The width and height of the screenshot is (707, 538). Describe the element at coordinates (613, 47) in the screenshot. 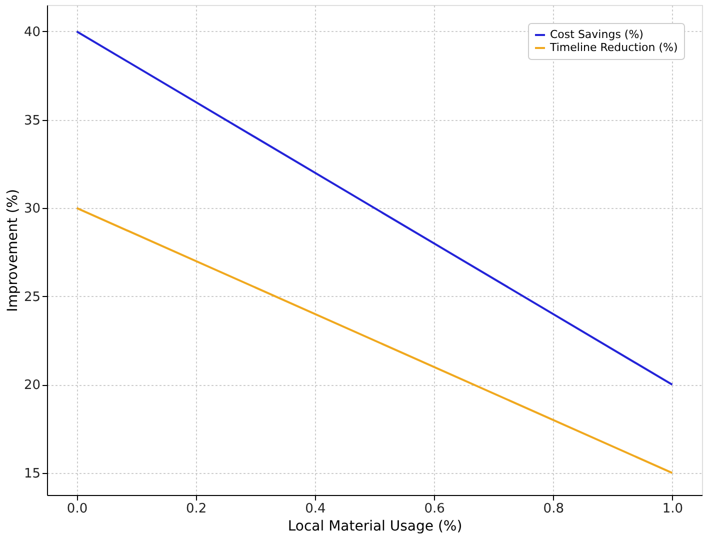

I see `legend-label: Timeline Reduction (%)` at that location.